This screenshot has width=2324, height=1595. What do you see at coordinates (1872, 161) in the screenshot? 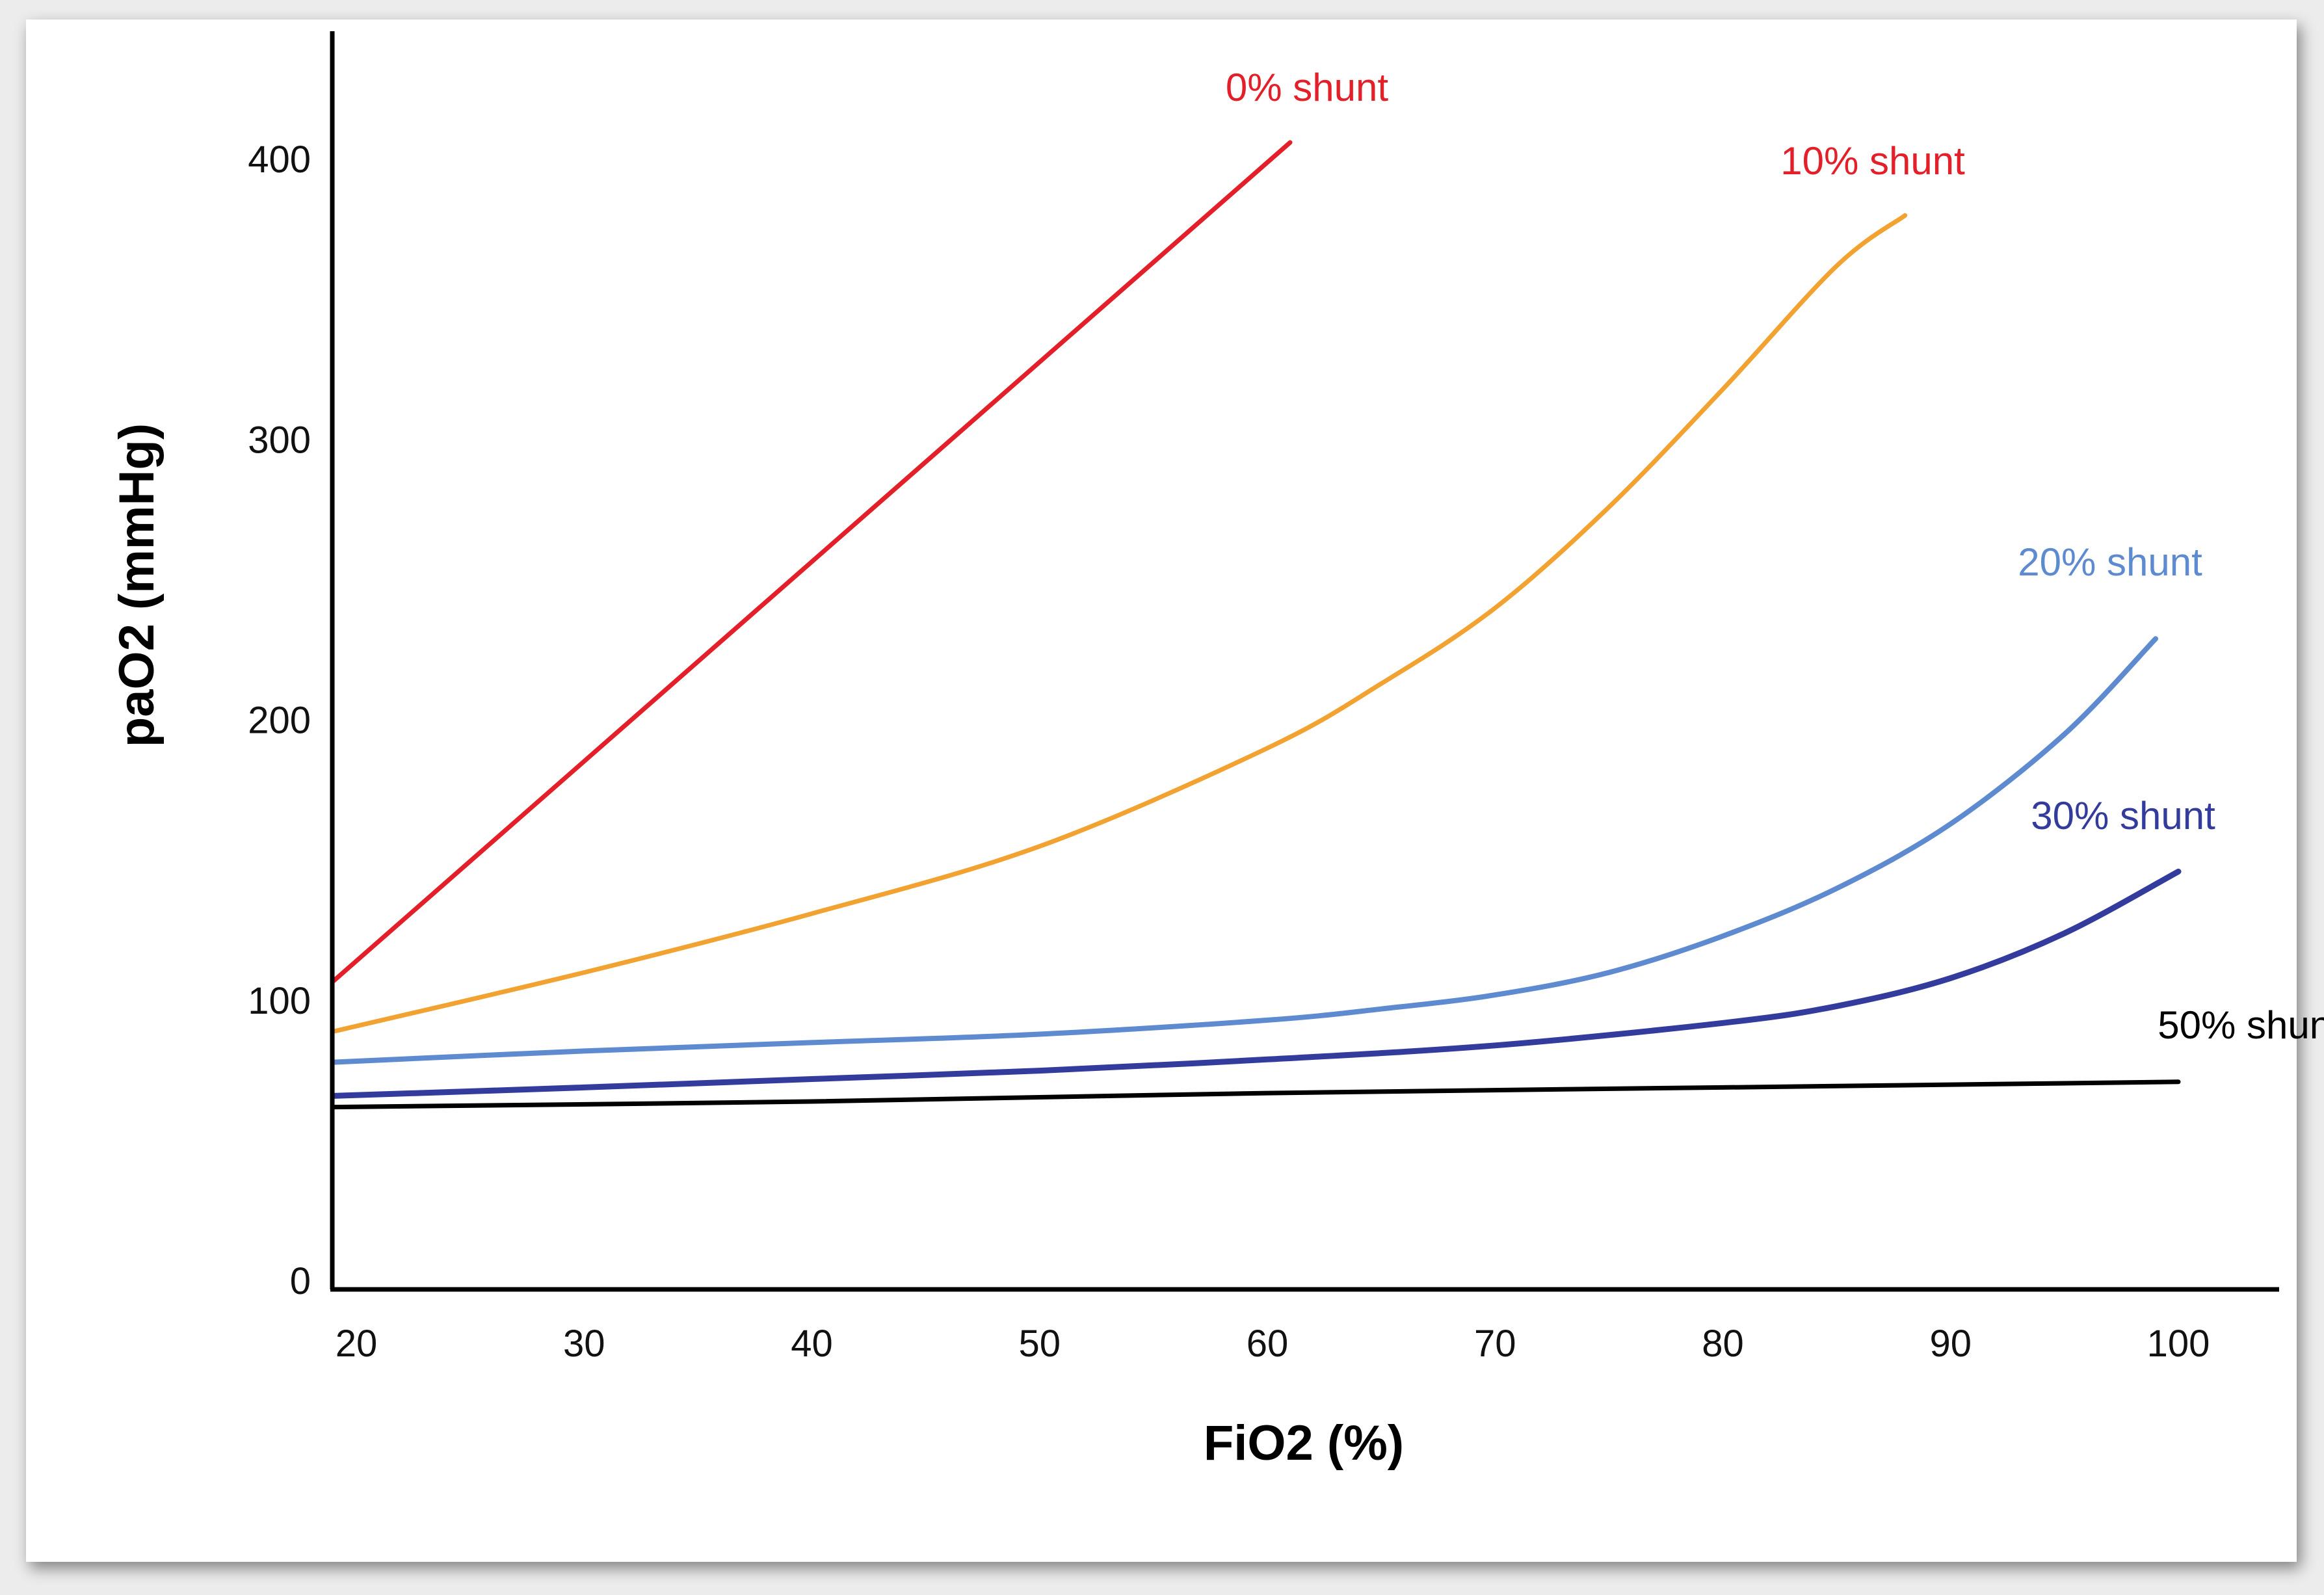
I see `series-label-10-pct-shunt: 10% shunt` at bounding box center [1872, 161].